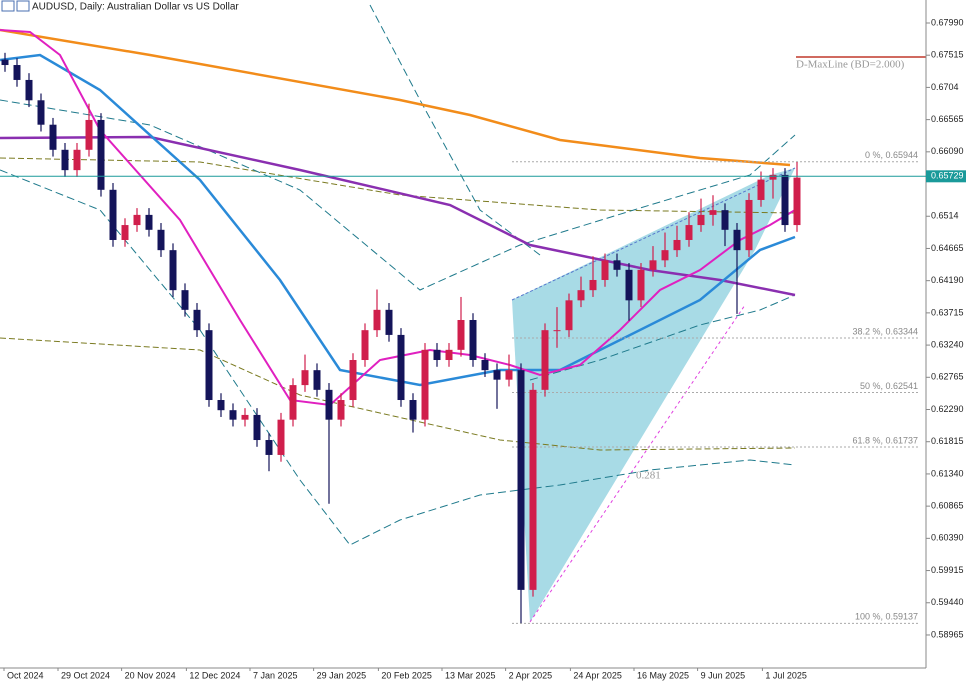  What do you see at coordinates (947, 441) in the screenshot?
I see `y-tick-label: 0.61815` at bounding box center [947, 441].